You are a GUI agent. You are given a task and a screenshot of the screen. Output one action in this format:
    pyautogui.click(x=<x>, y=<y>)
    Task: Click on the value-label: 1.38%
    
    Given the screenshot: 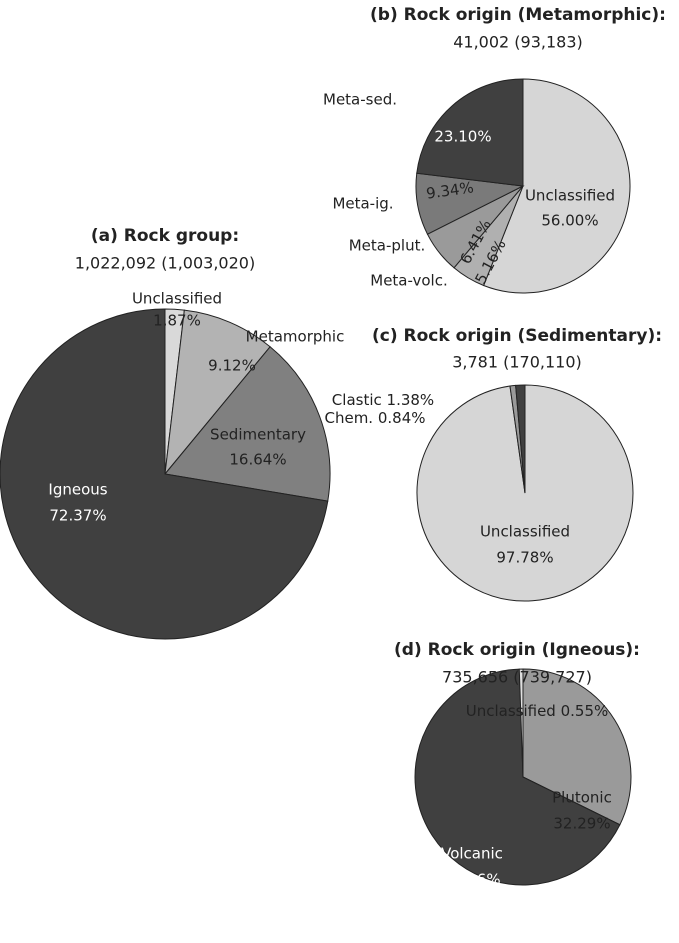 What is the action you would take?
    pyautogui.click(x=411, y=400)
    